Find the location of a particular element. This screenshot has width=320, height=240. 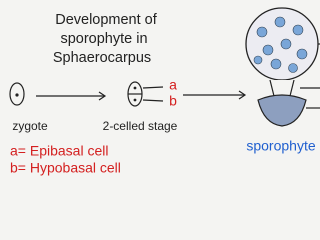

sporophyte-drawing is located at coordinates (282, 67).